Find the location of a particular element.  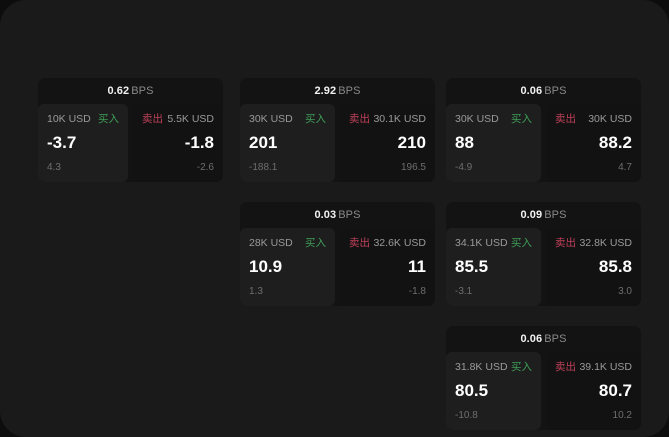

card-panels: 28K USD 买入 10.9 1.3 卖出 32.6K USD 11 -1.8 is located at coordinates (337, 267).